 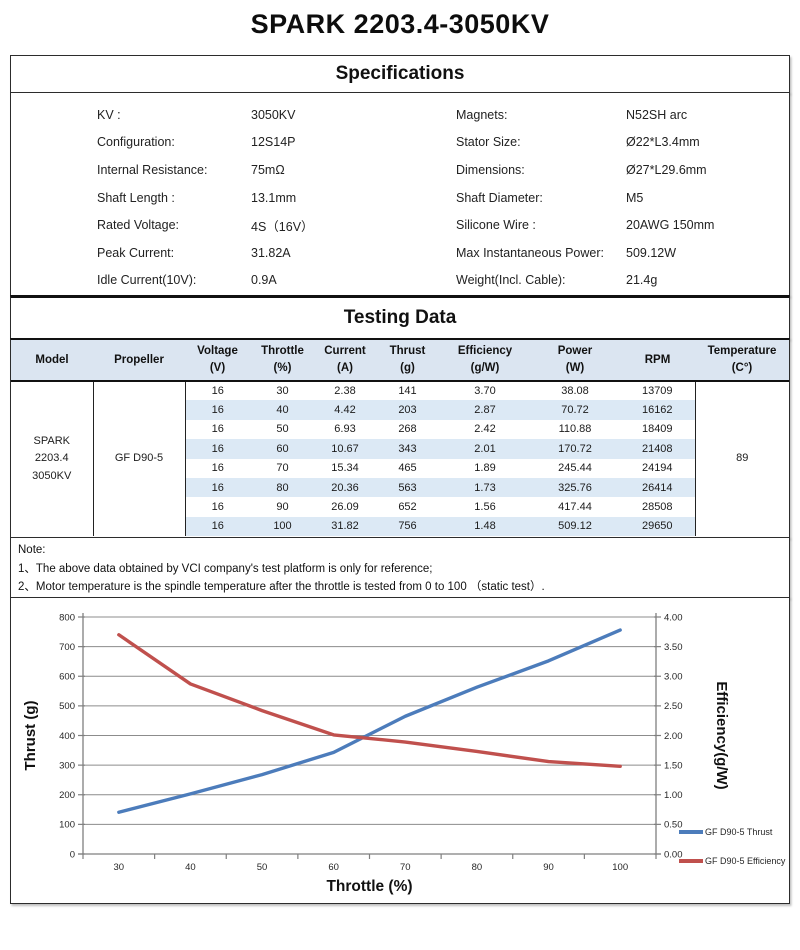 What do you see at coordinates (407, 410) in the screenshot?
I see `data-cell: 203` at bounding box center [407, 410].